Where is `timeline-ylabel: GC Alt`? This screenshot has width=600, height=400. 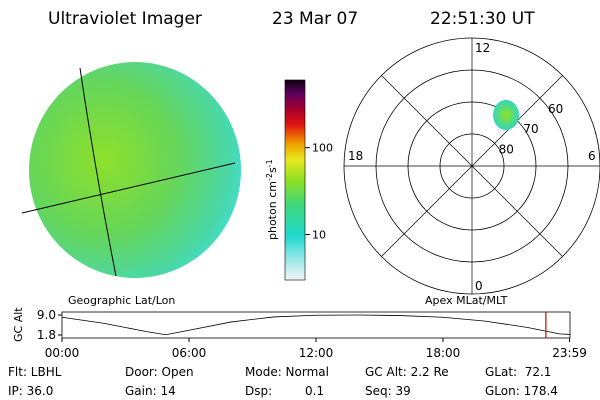
timeline-ylabel: GC Alt is located at coordinates (18, 324).